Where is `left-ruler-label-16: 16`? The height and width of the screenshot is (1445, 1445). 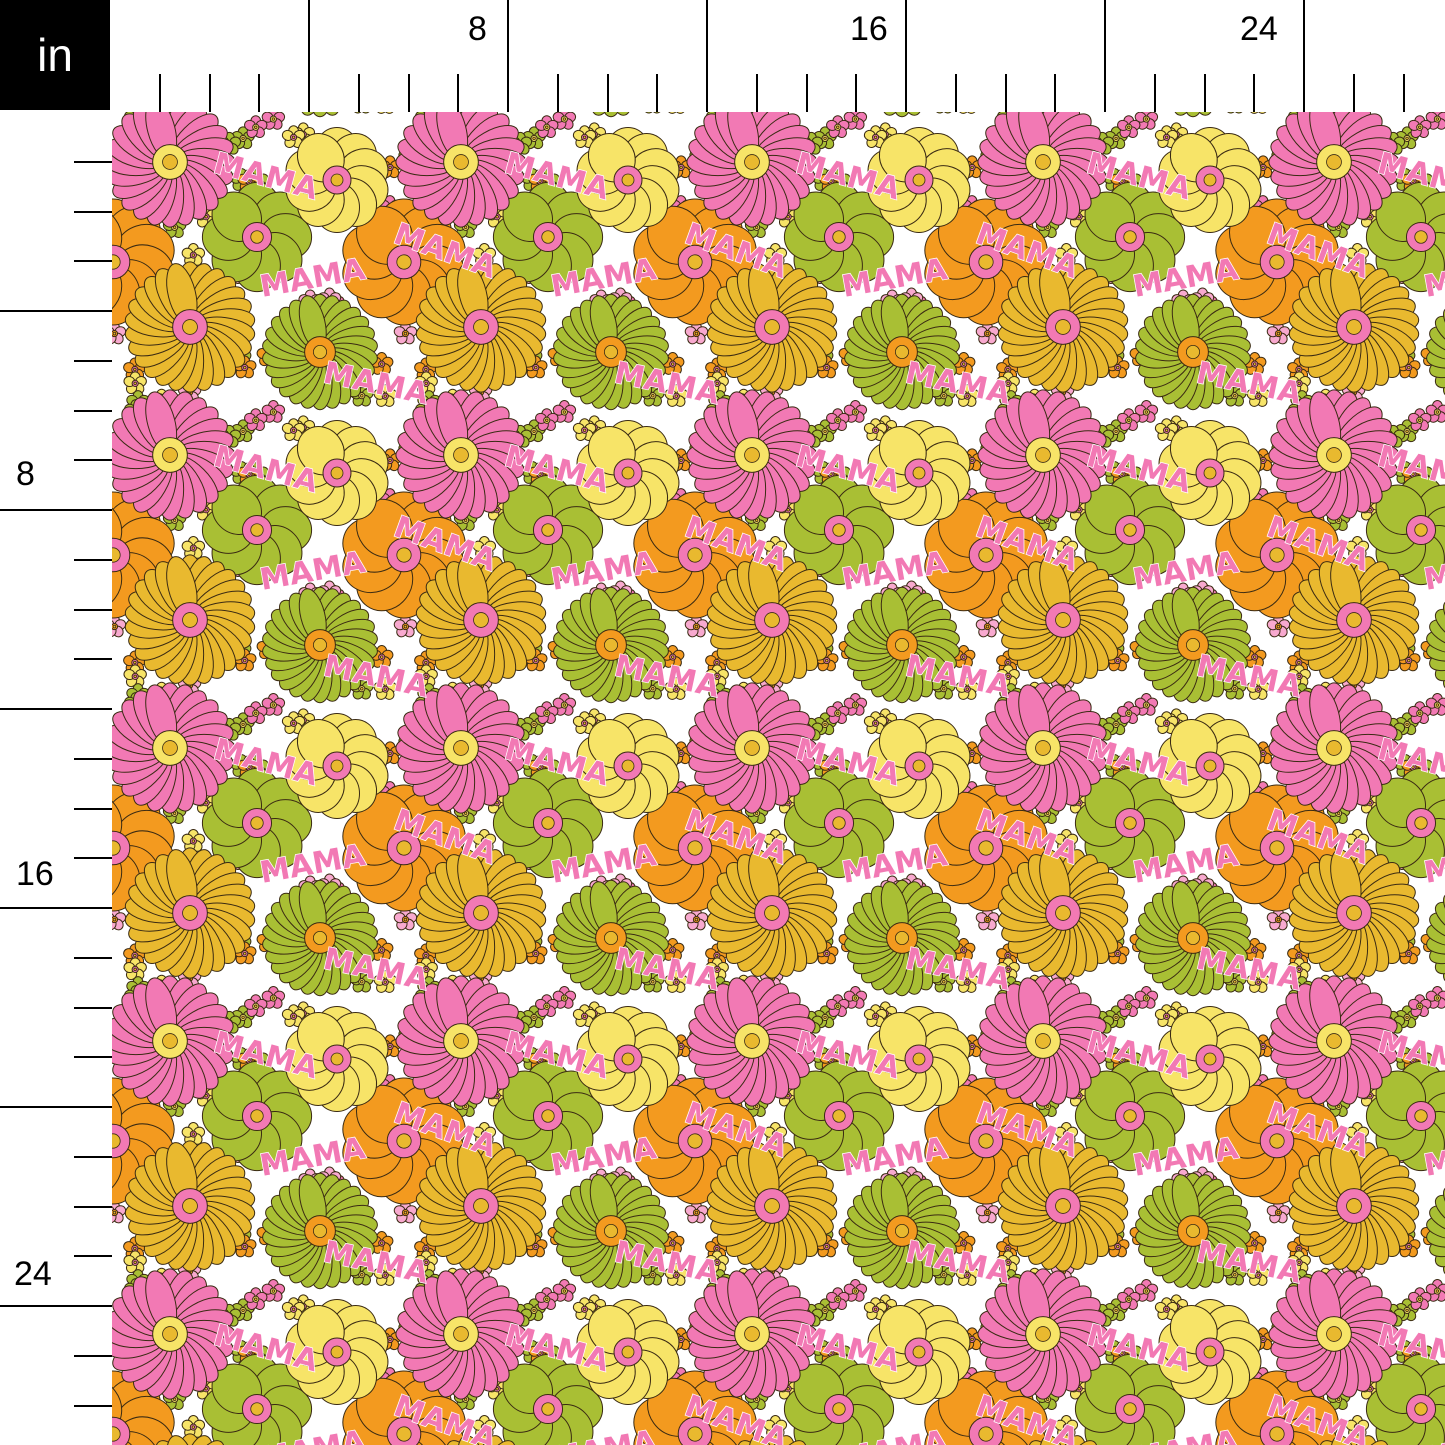 left-ruler-label-16: 16 is located at coordinates (35, 874).